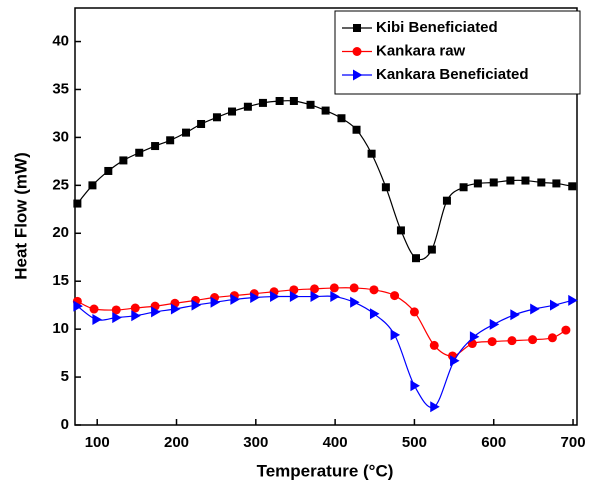  Describe the element at coordinates (437, 27) in the screenshot. I see `legend-label: Kibi Beneficiated` at that location.